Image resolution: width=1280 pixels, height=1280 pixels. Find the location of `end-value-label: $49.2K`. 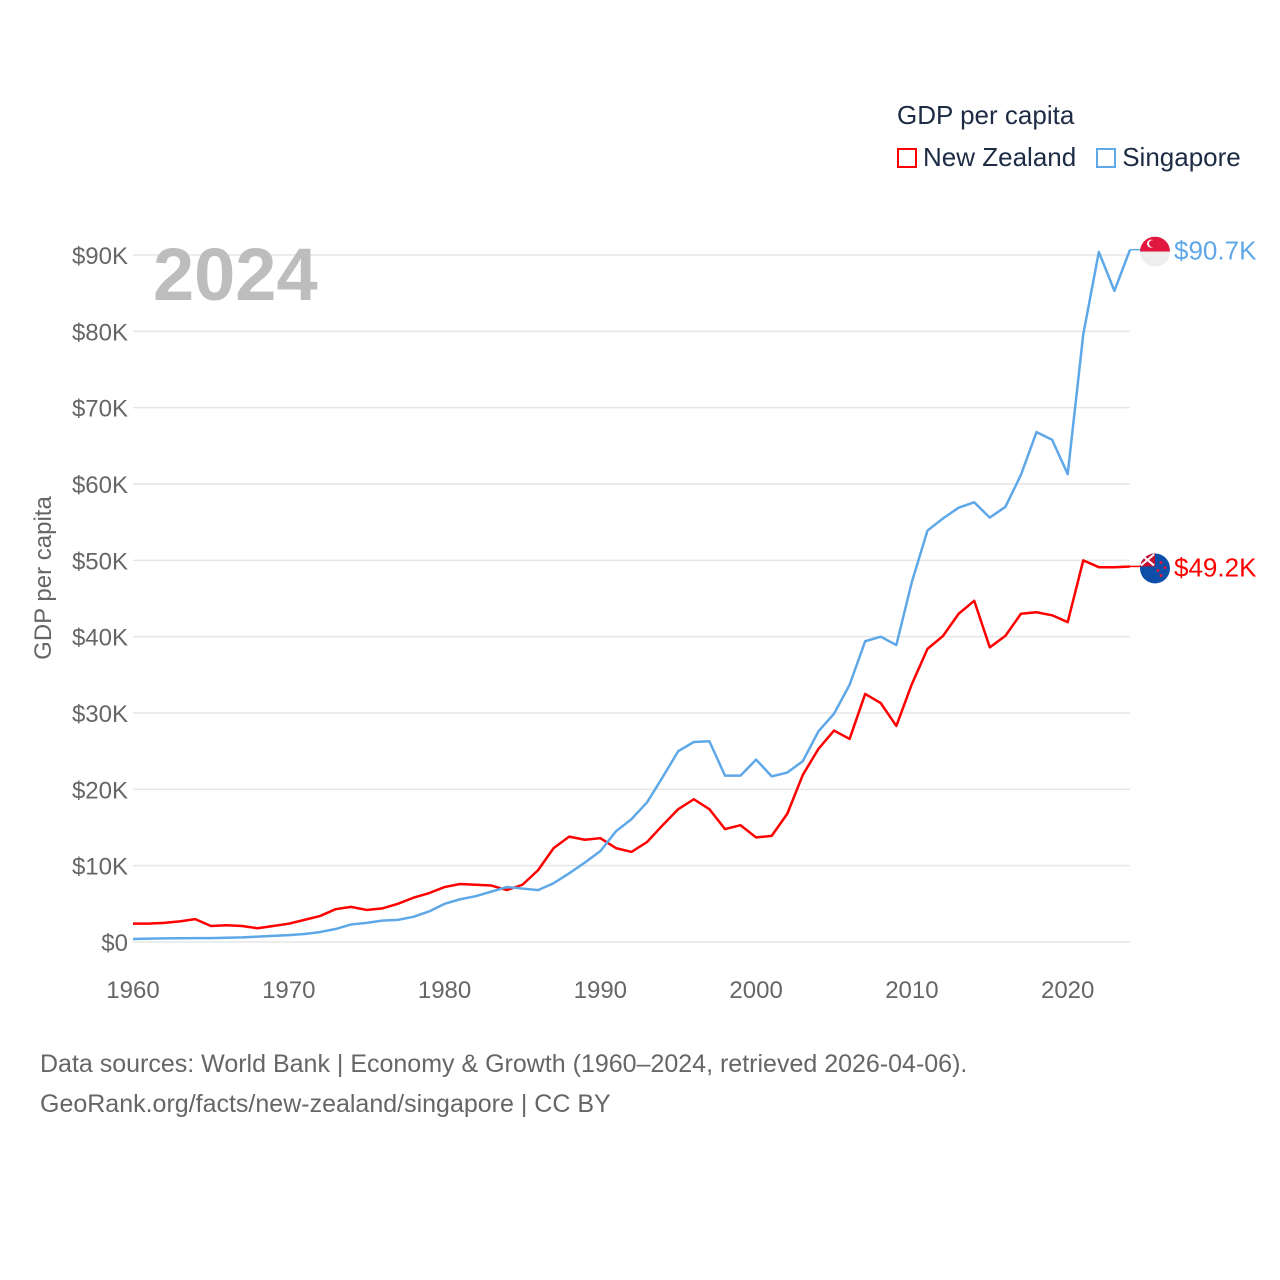

end-value-label: $49.2K is located at coordinates (1215, 567).